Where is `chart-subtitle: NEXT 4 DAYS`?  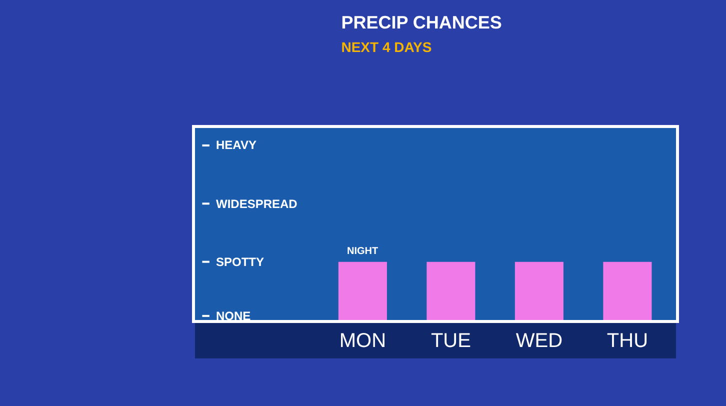
chart-subtitle: NEXT 4 DAYS is located at coordinates (386, 46).